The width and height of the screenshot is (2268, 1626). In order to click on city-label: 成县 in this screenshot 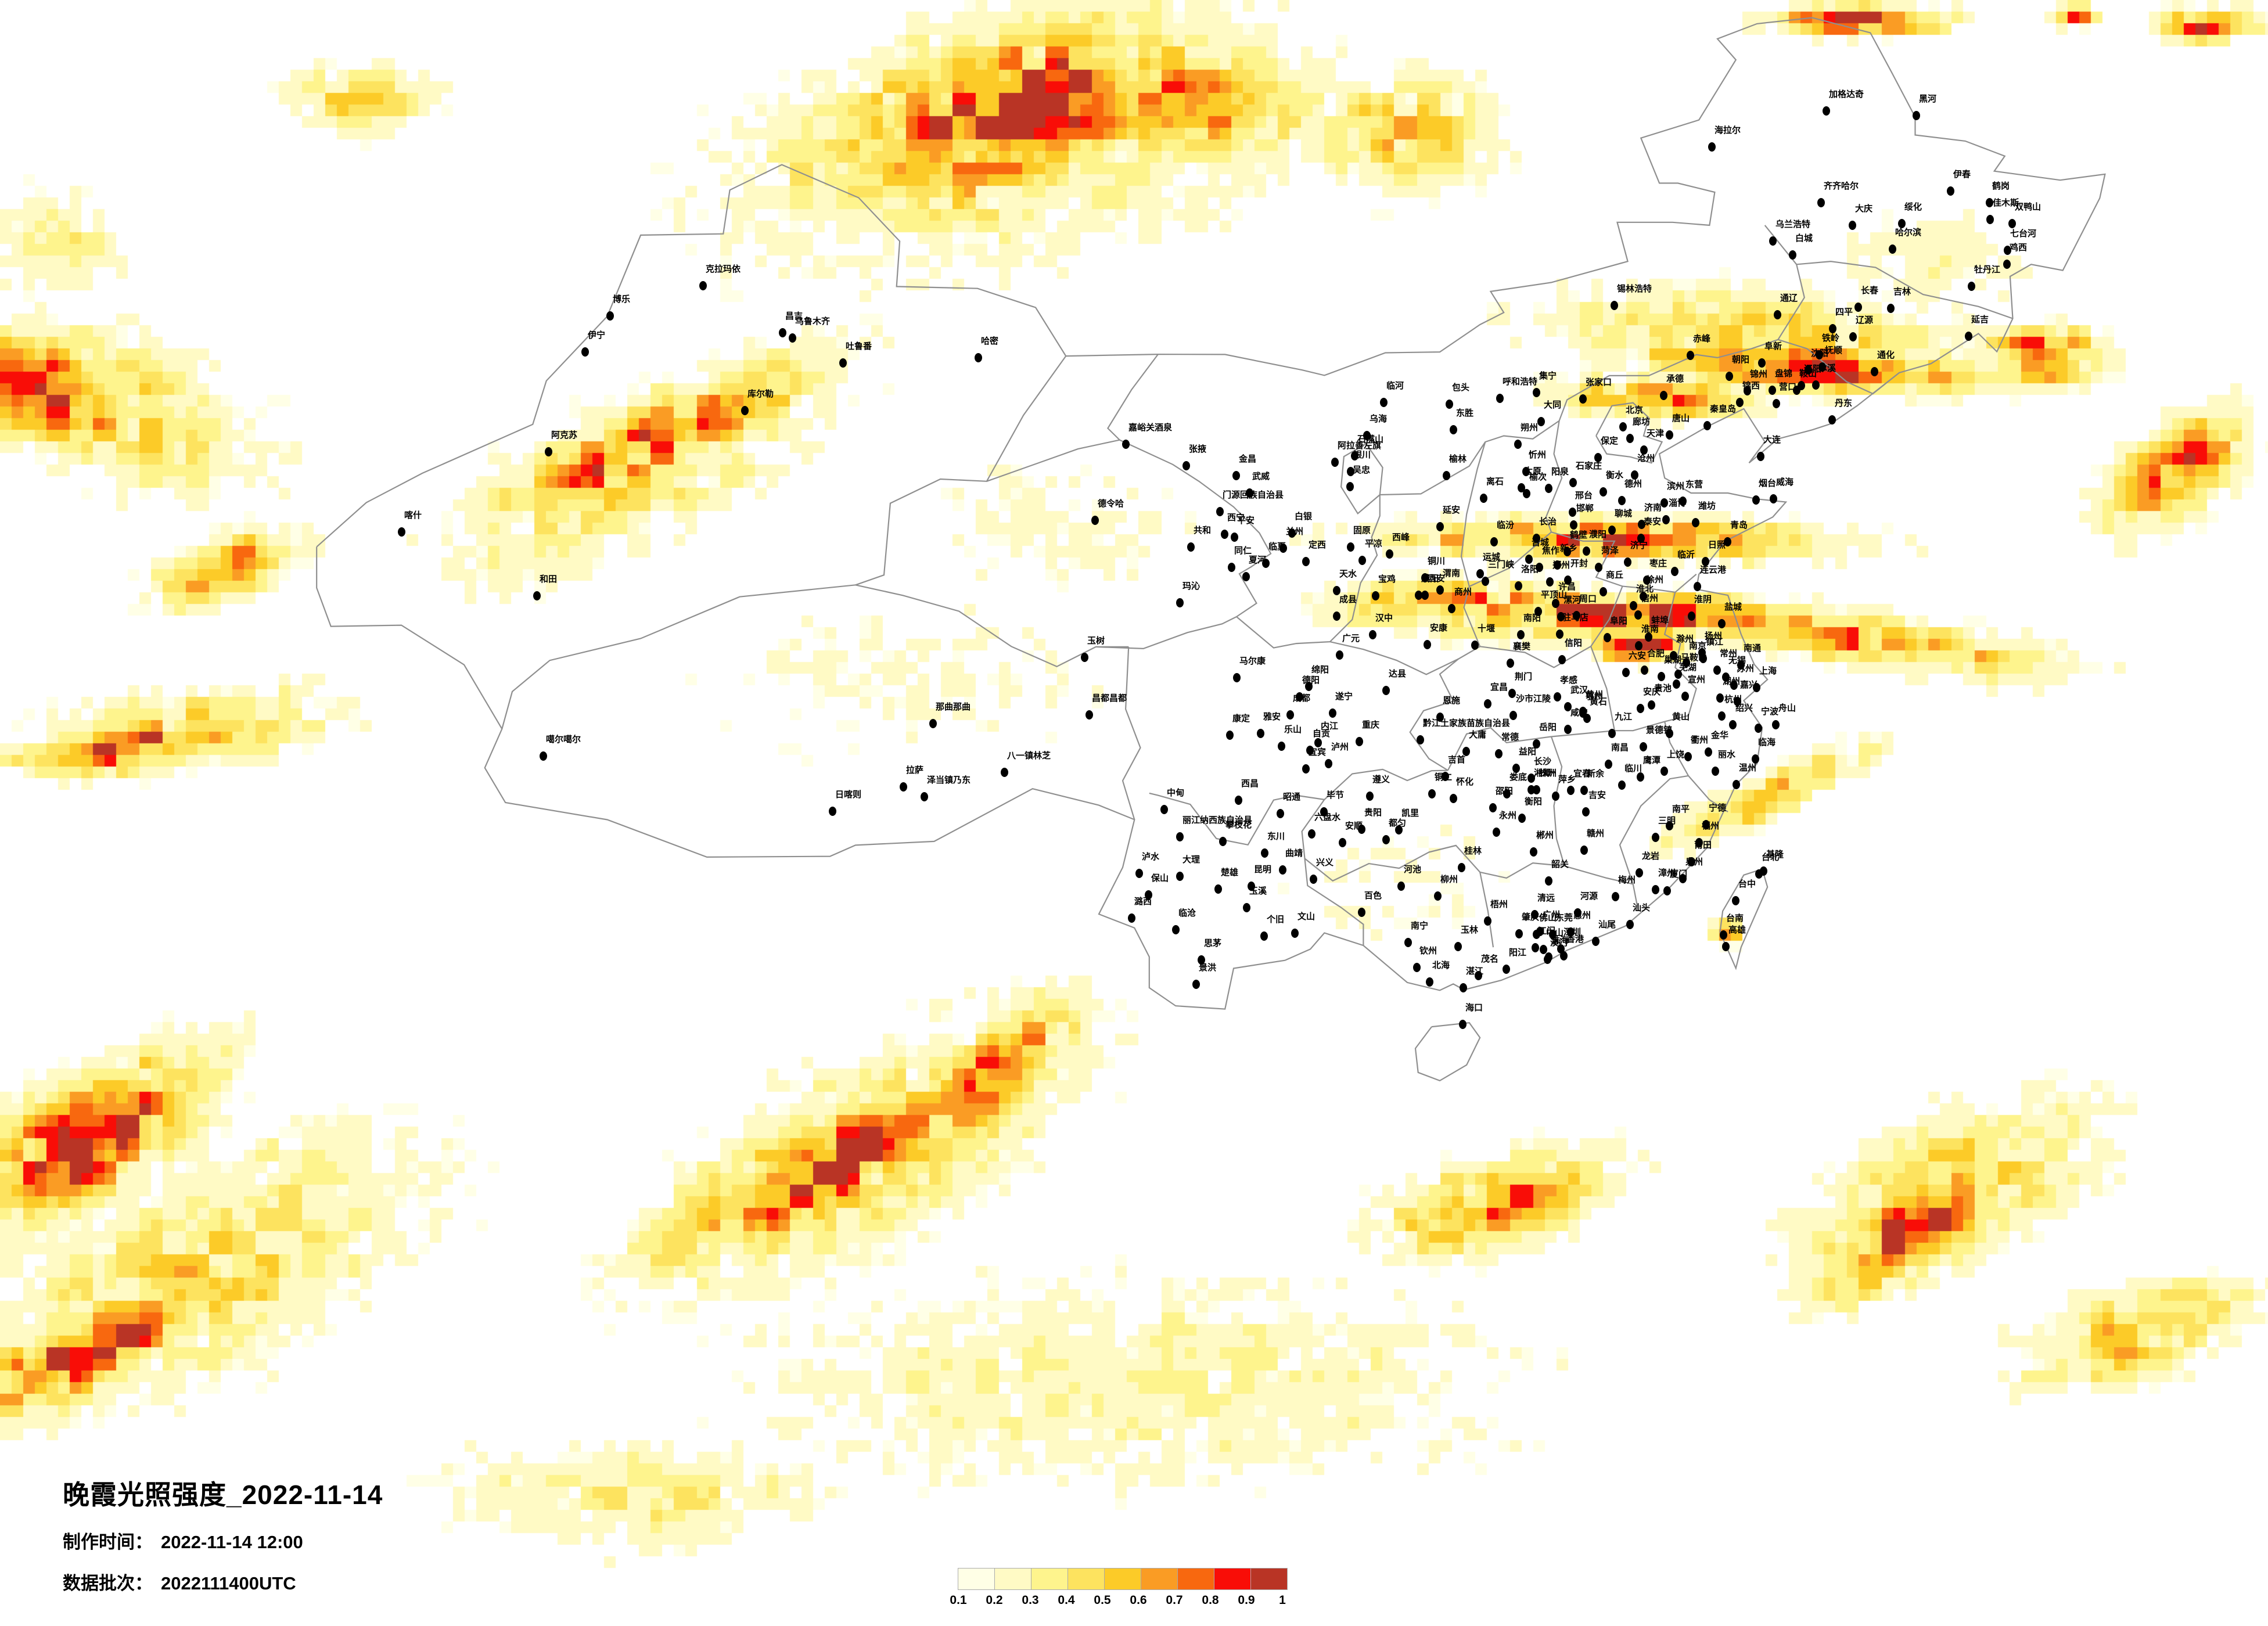, I will do `click(1348, 600)`.